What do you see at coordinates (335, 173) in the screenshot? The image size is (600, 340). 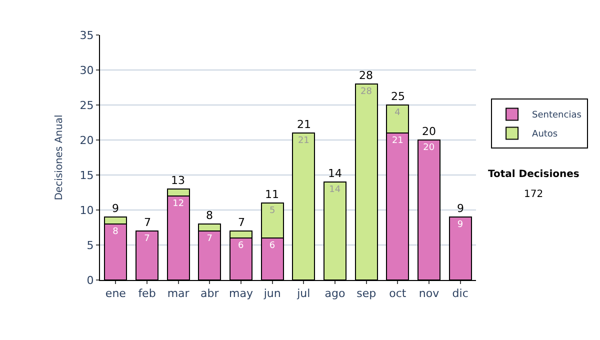 I see `total-label: 14` at bounding box center [335, 173].